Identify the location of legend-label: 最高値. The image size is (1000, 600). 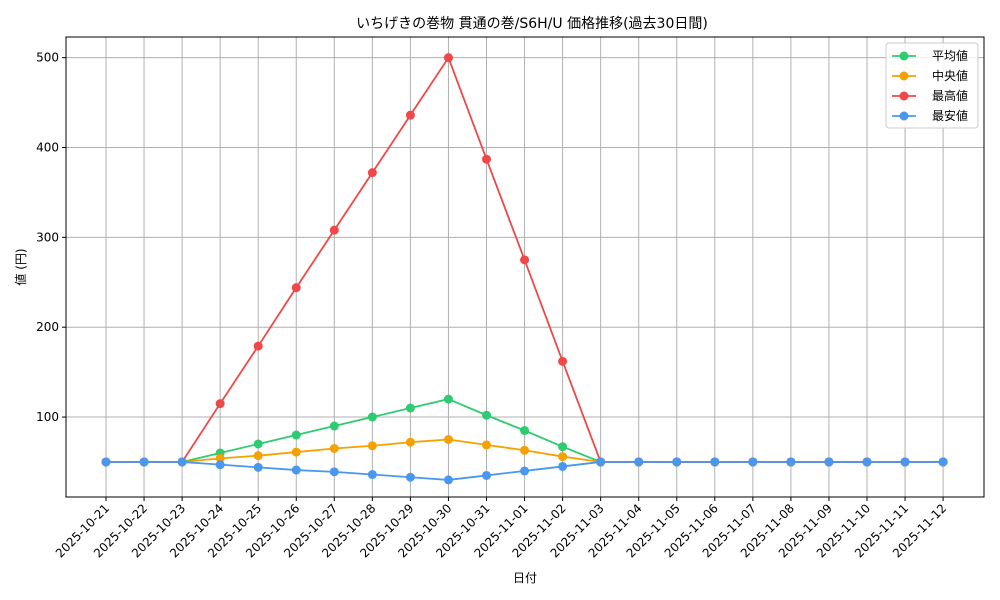
(950, 95).